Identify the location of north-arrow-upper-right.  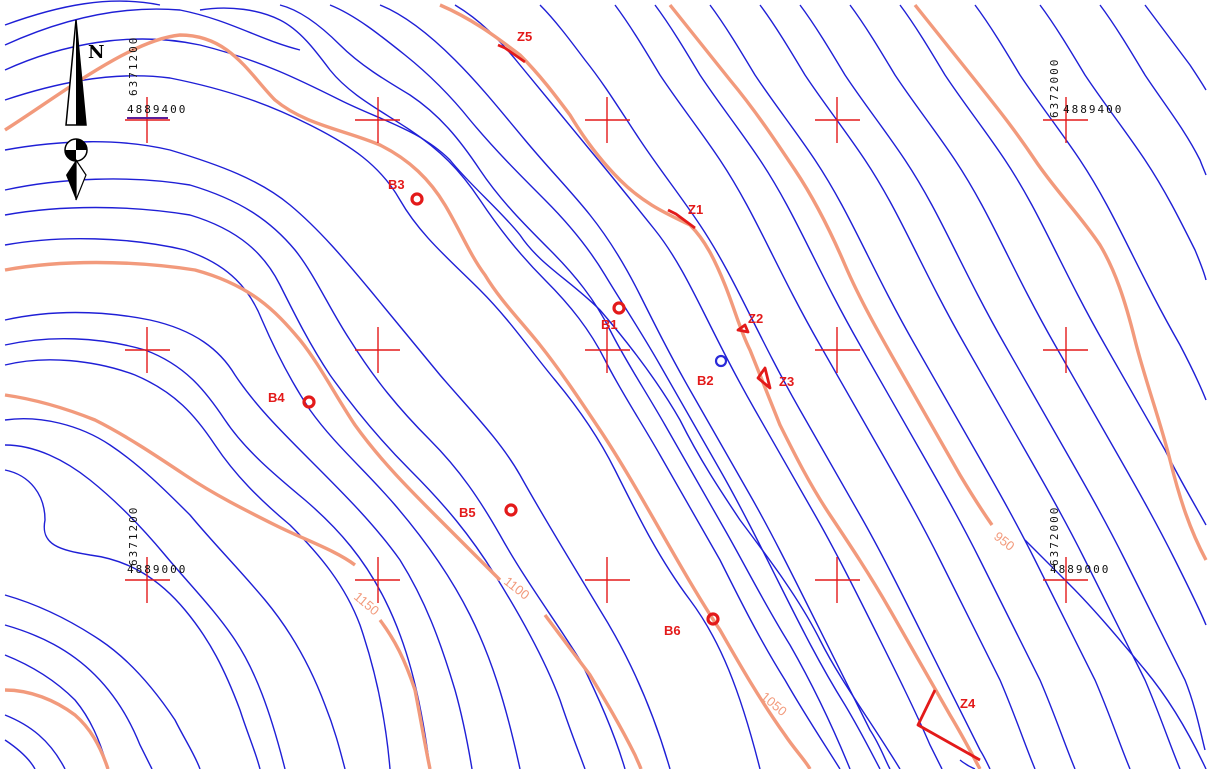
(81, 72).